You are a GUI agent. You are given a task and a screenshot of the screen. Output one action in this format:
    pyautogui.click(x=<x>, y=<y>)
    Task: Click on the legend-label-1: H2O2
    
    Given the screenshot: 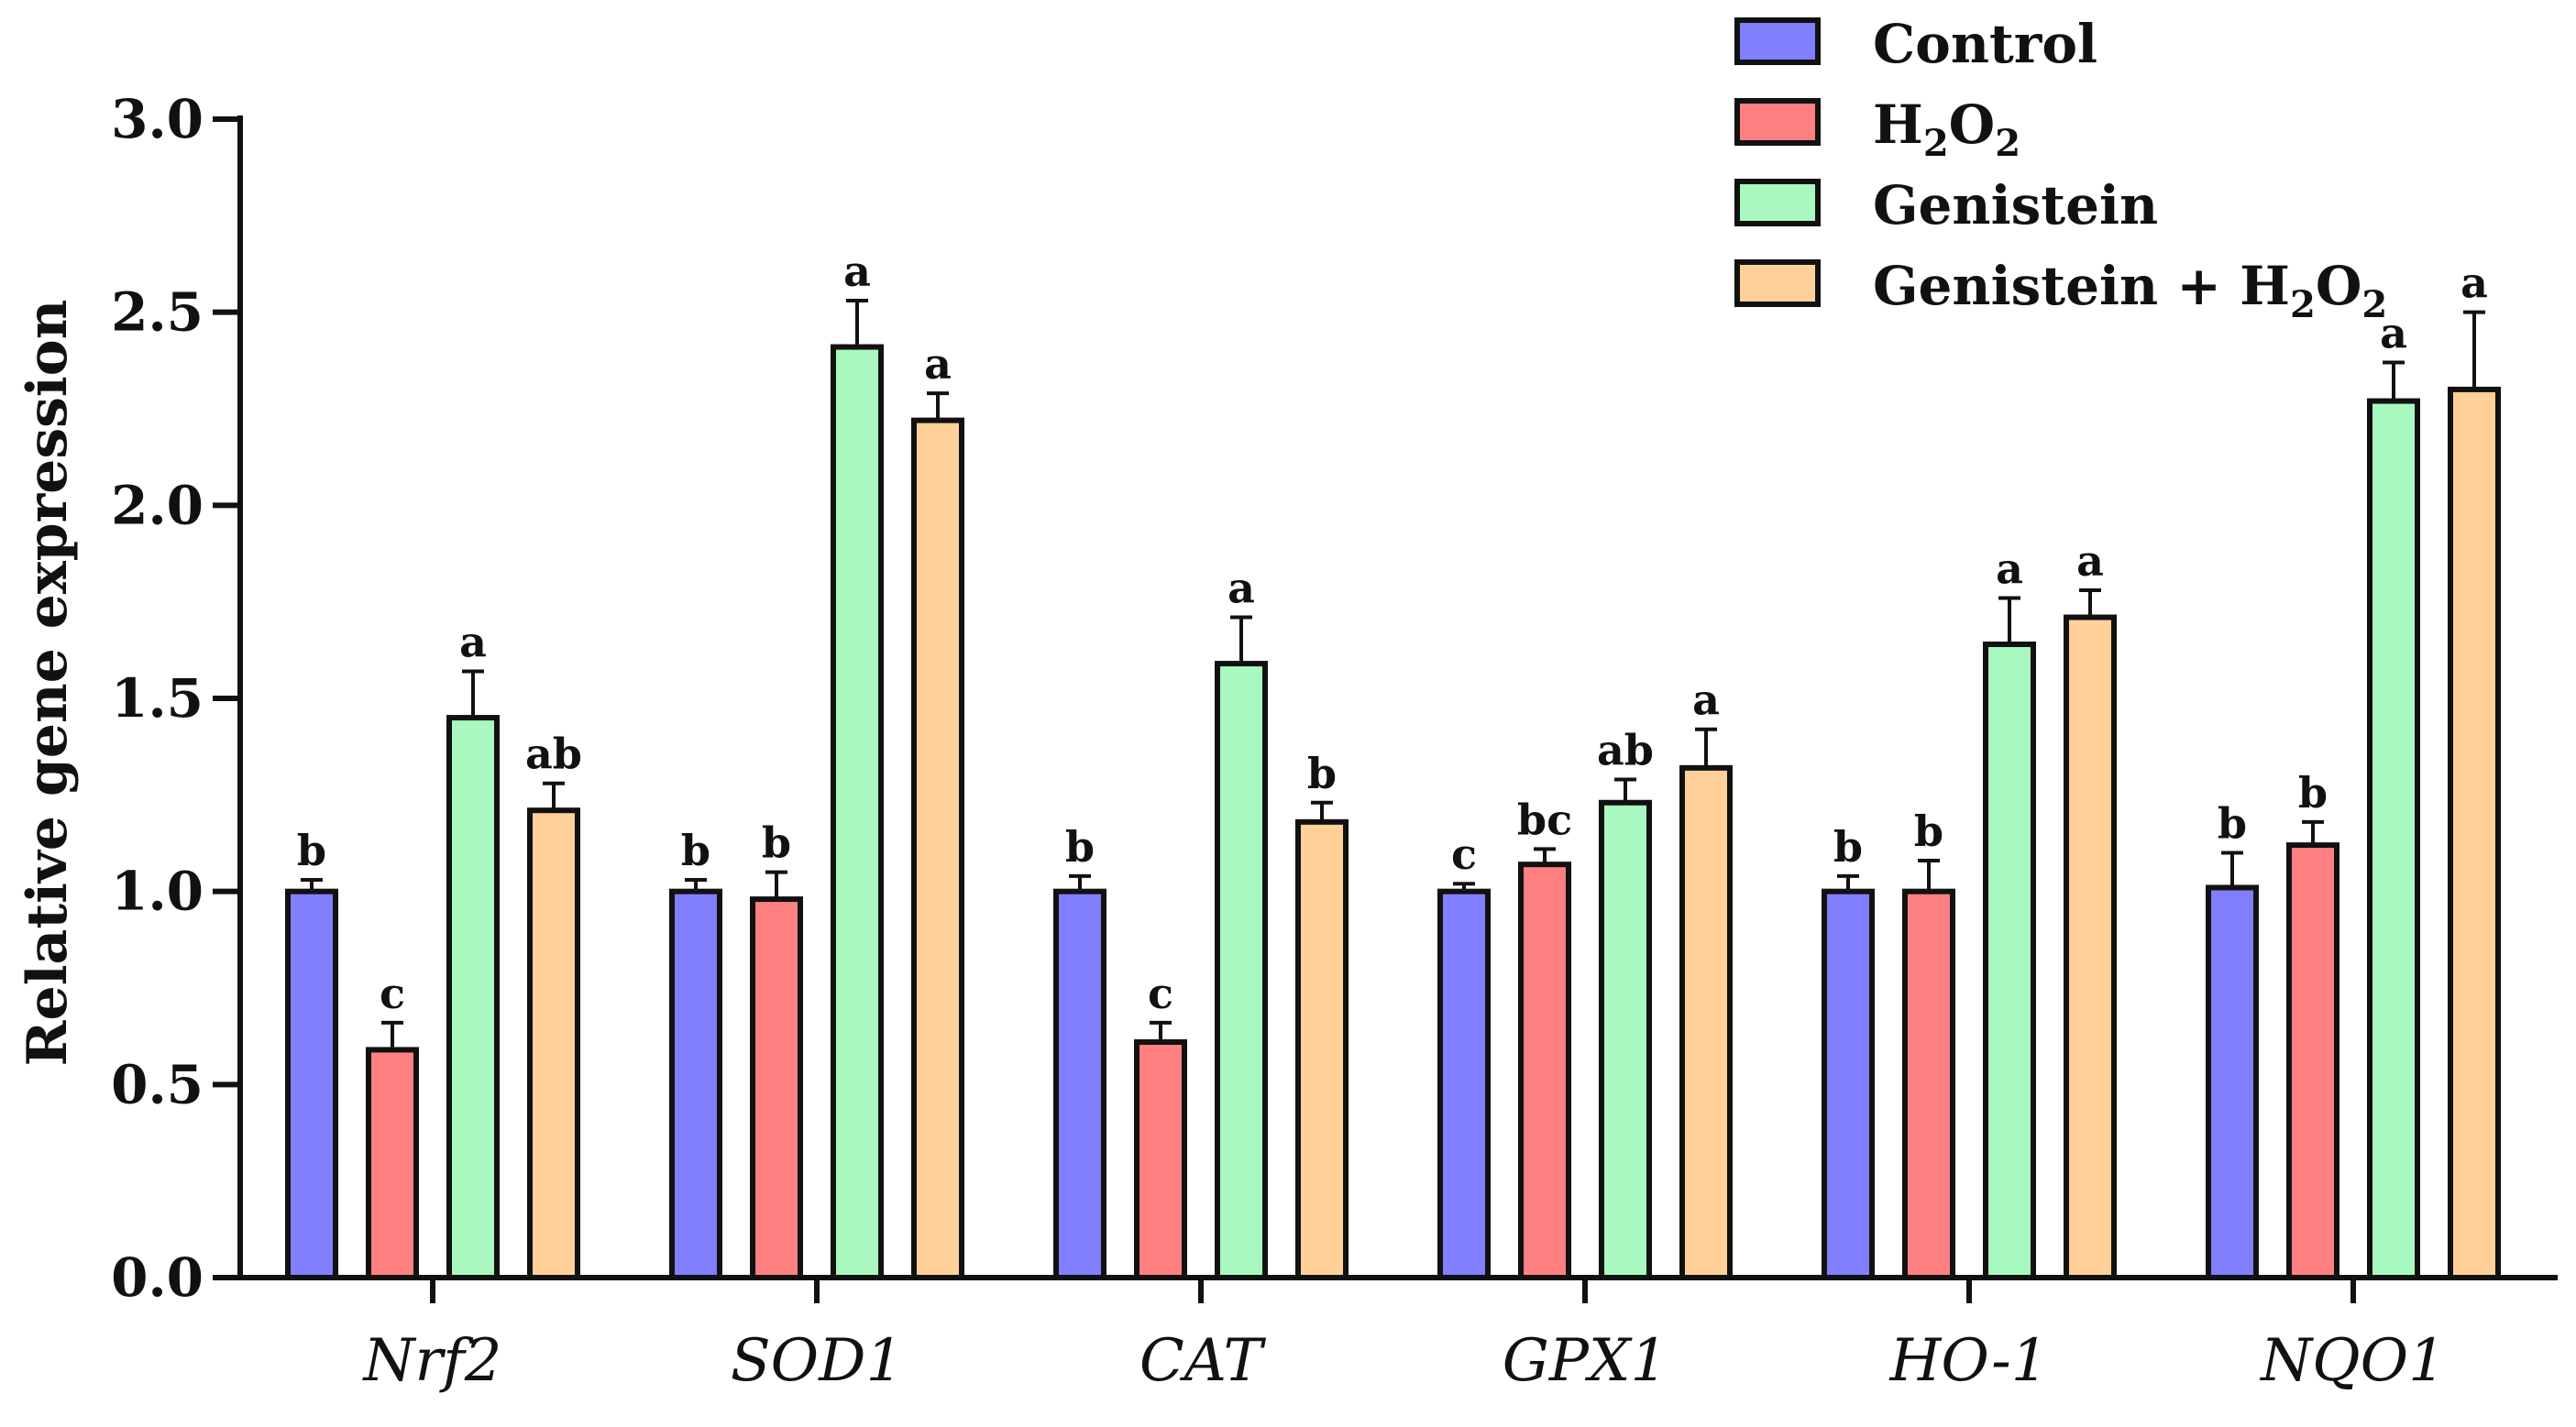 What is the action you would take?
    pyautogui.click(x=1947, y=129)
    